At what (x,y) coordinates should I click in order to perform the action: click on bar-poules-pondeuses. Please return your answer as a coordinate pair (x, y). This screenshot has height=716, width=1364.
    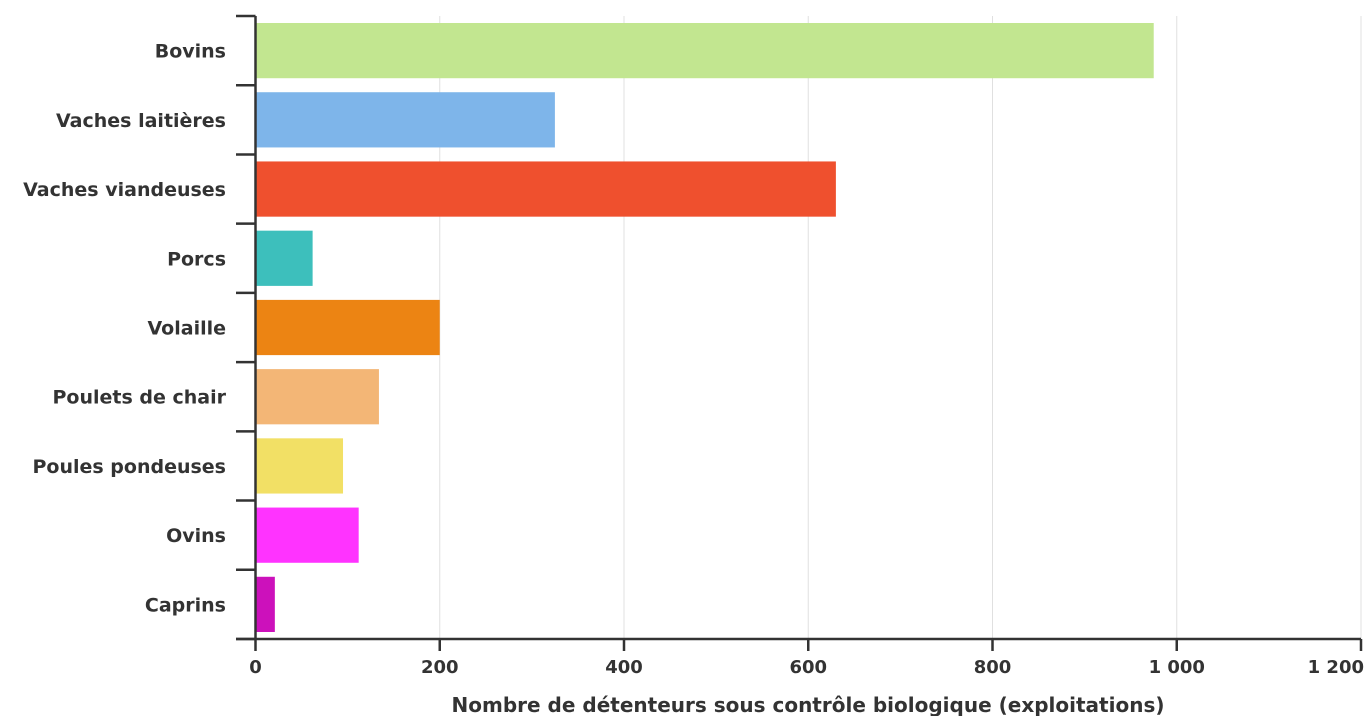
    Looking at the image, I should click on (299, 466).